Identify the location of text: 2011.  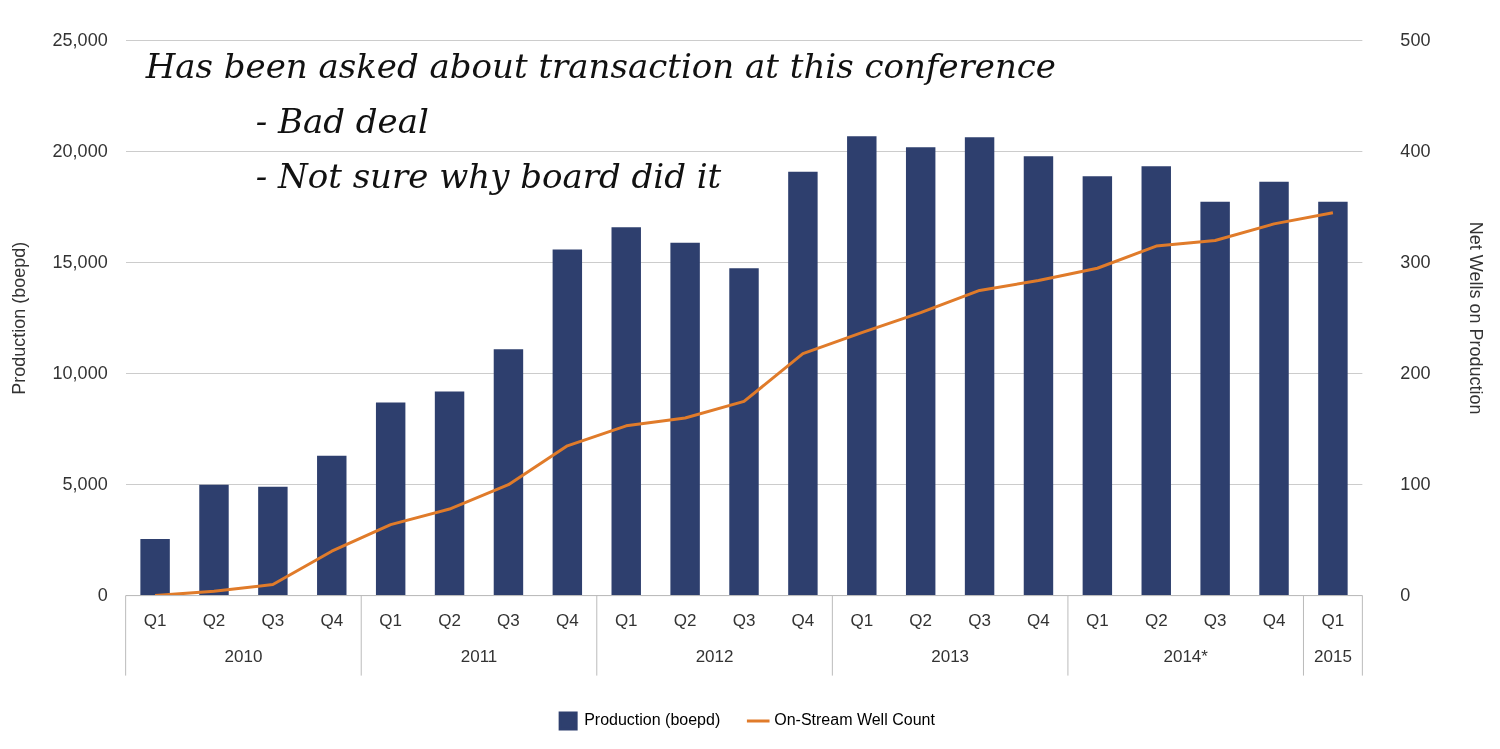
(479, 657).